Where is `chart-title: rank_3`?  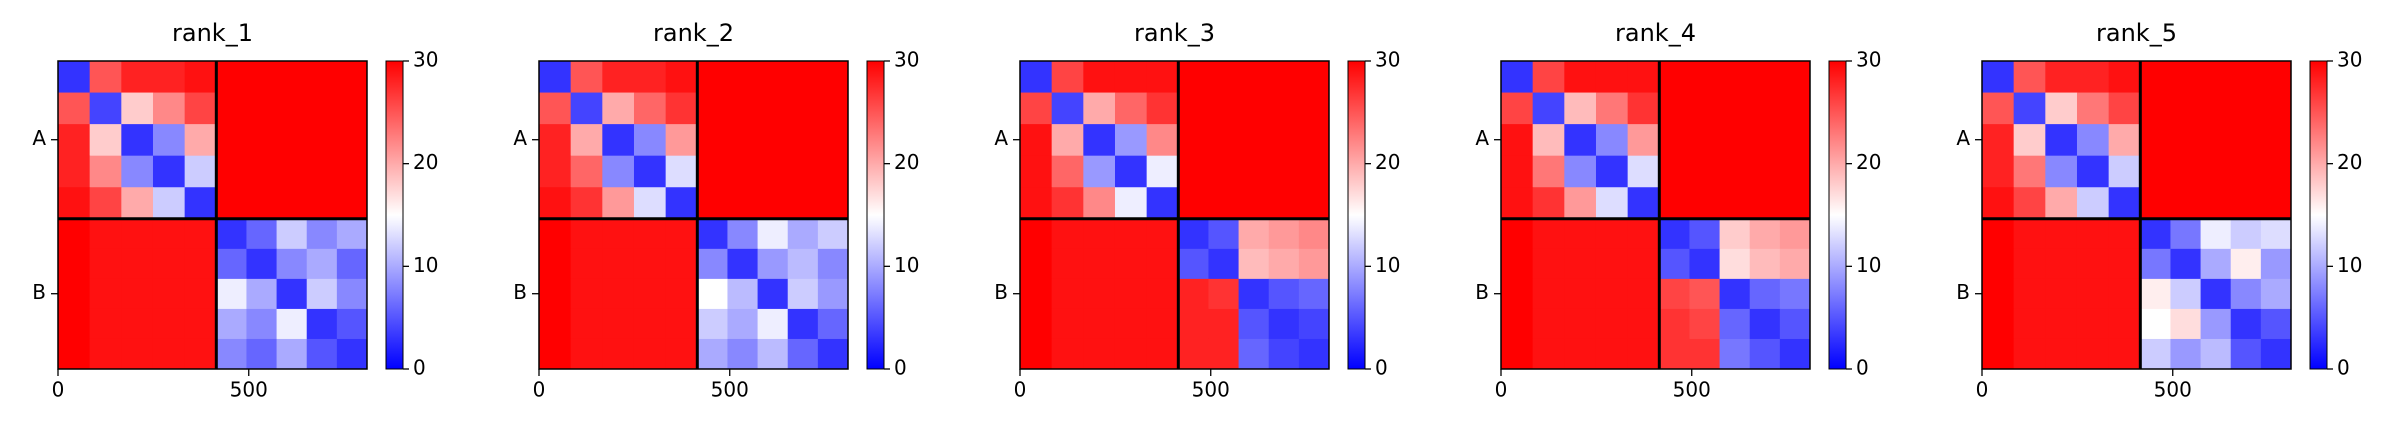 chart-title: rank_3 is located at coordinates (1174, 33).